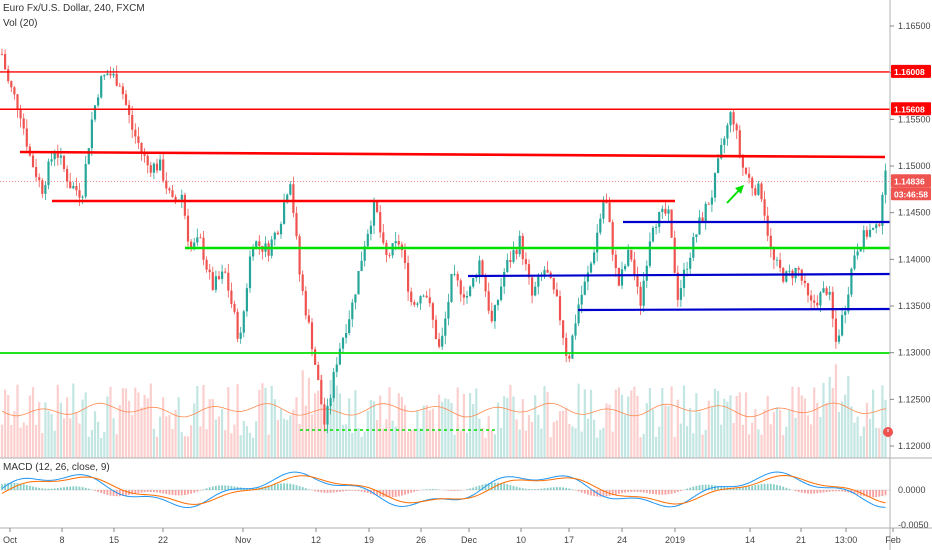 The width and height of the screenshot is (932, 550). What do you see at coordinates (622, 540) in the screenshot?
I see `time-tick-label: 24` at bounding box center [622, 540].